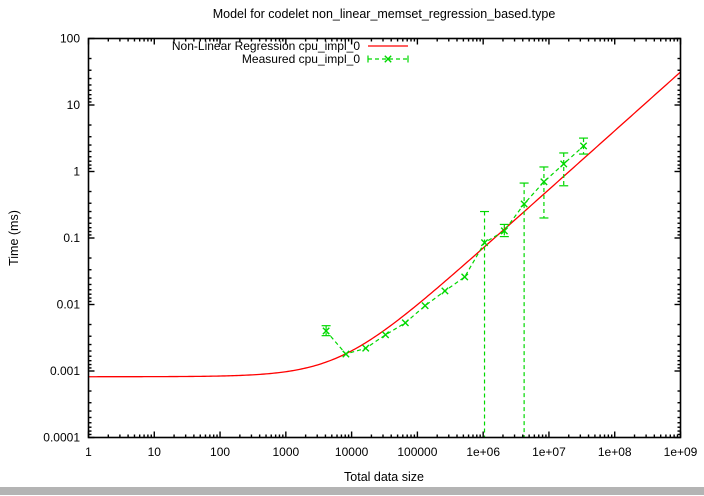 The height and width of the screenshot is (496, 704). Describe the element at coordinates (285, 452) in the screenshot. I see `x-tick-label: 1000` at that location.